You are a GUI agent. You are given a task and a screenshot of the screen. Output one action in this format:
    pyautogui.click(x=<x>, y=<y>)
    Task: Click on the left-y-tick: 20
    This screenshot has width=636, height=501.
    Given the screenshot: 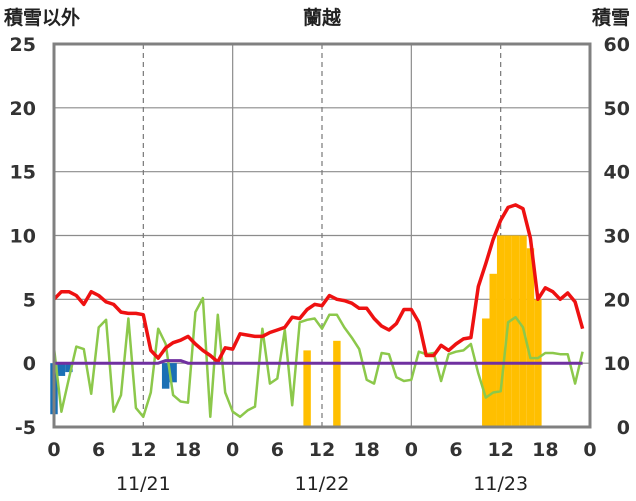 What is the action you would take?
    pyautogui.click(x=23, y=109)
    